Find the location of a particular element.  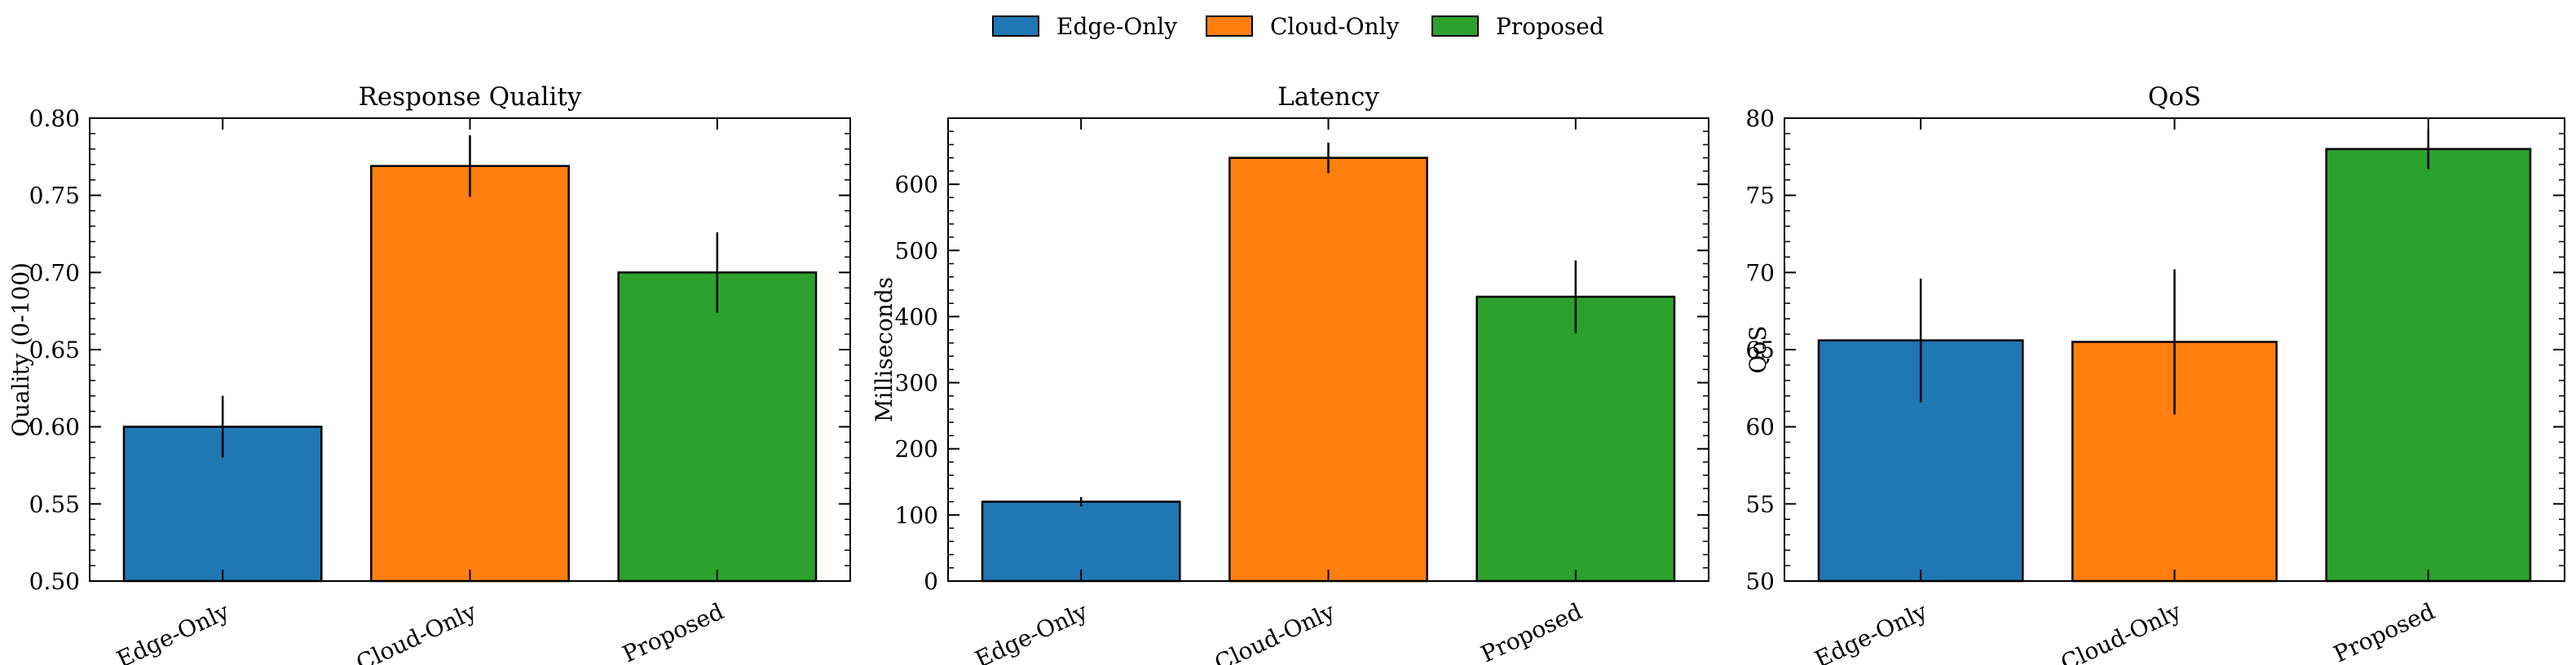

legend: Edge-Only Cloud-Only Proposed is located at coordinates (1298, 26).